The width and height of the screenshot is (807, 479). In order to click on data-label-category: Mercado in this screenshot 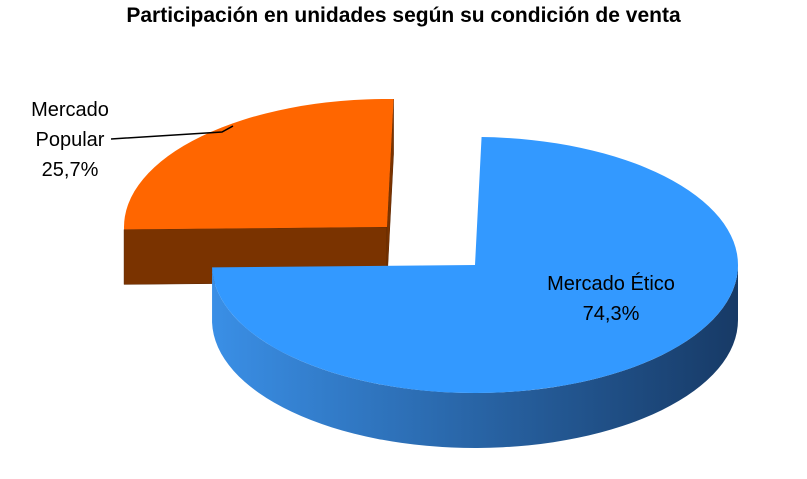, I will do `click(70, 110)`.